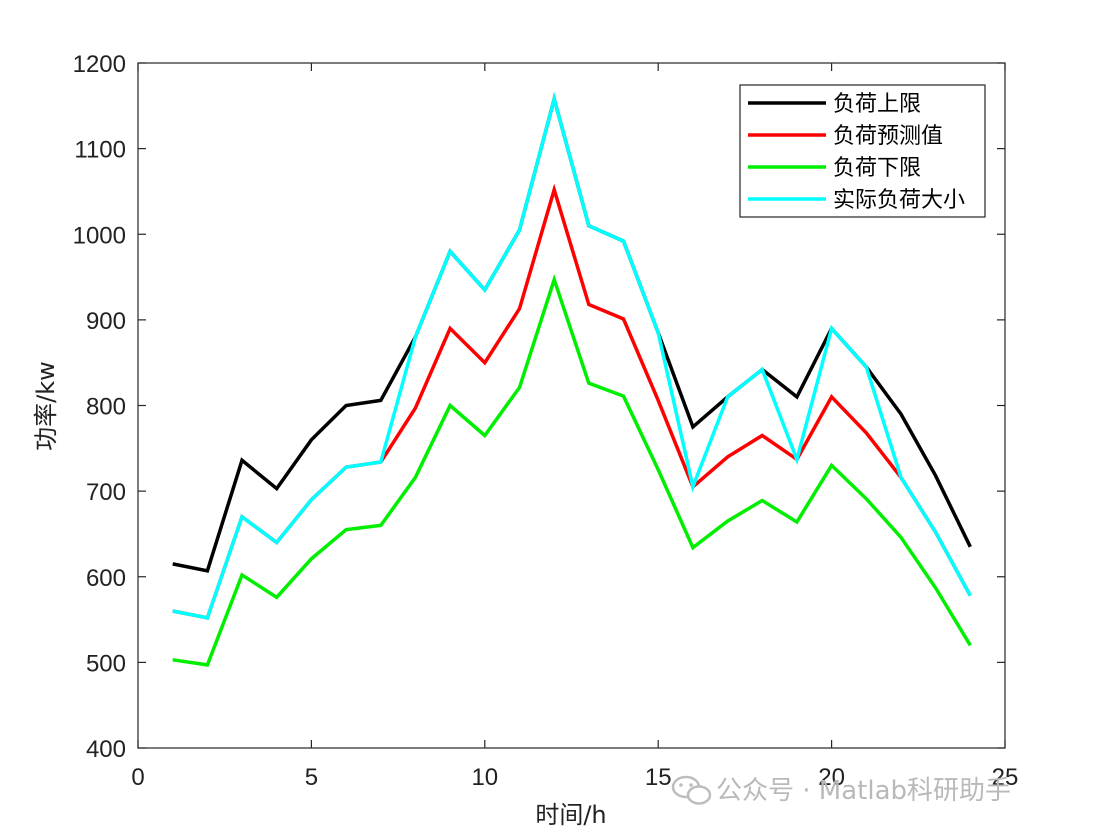 This screenshot has height=833, width=1104. What do you see at coordinates (658, 777) in the screenshot?
I see `x-tick-label: 15` at bounding box center [658, 777].